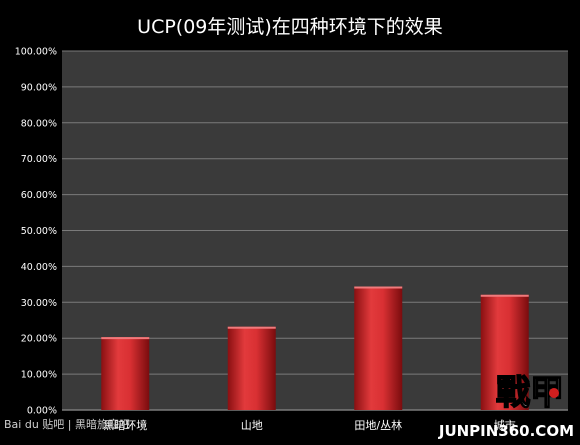  What do you see at coordinates (39, 339) in the screenshot?
I see `y-tick-label: 20.00%` at bounding box center [39, 339].